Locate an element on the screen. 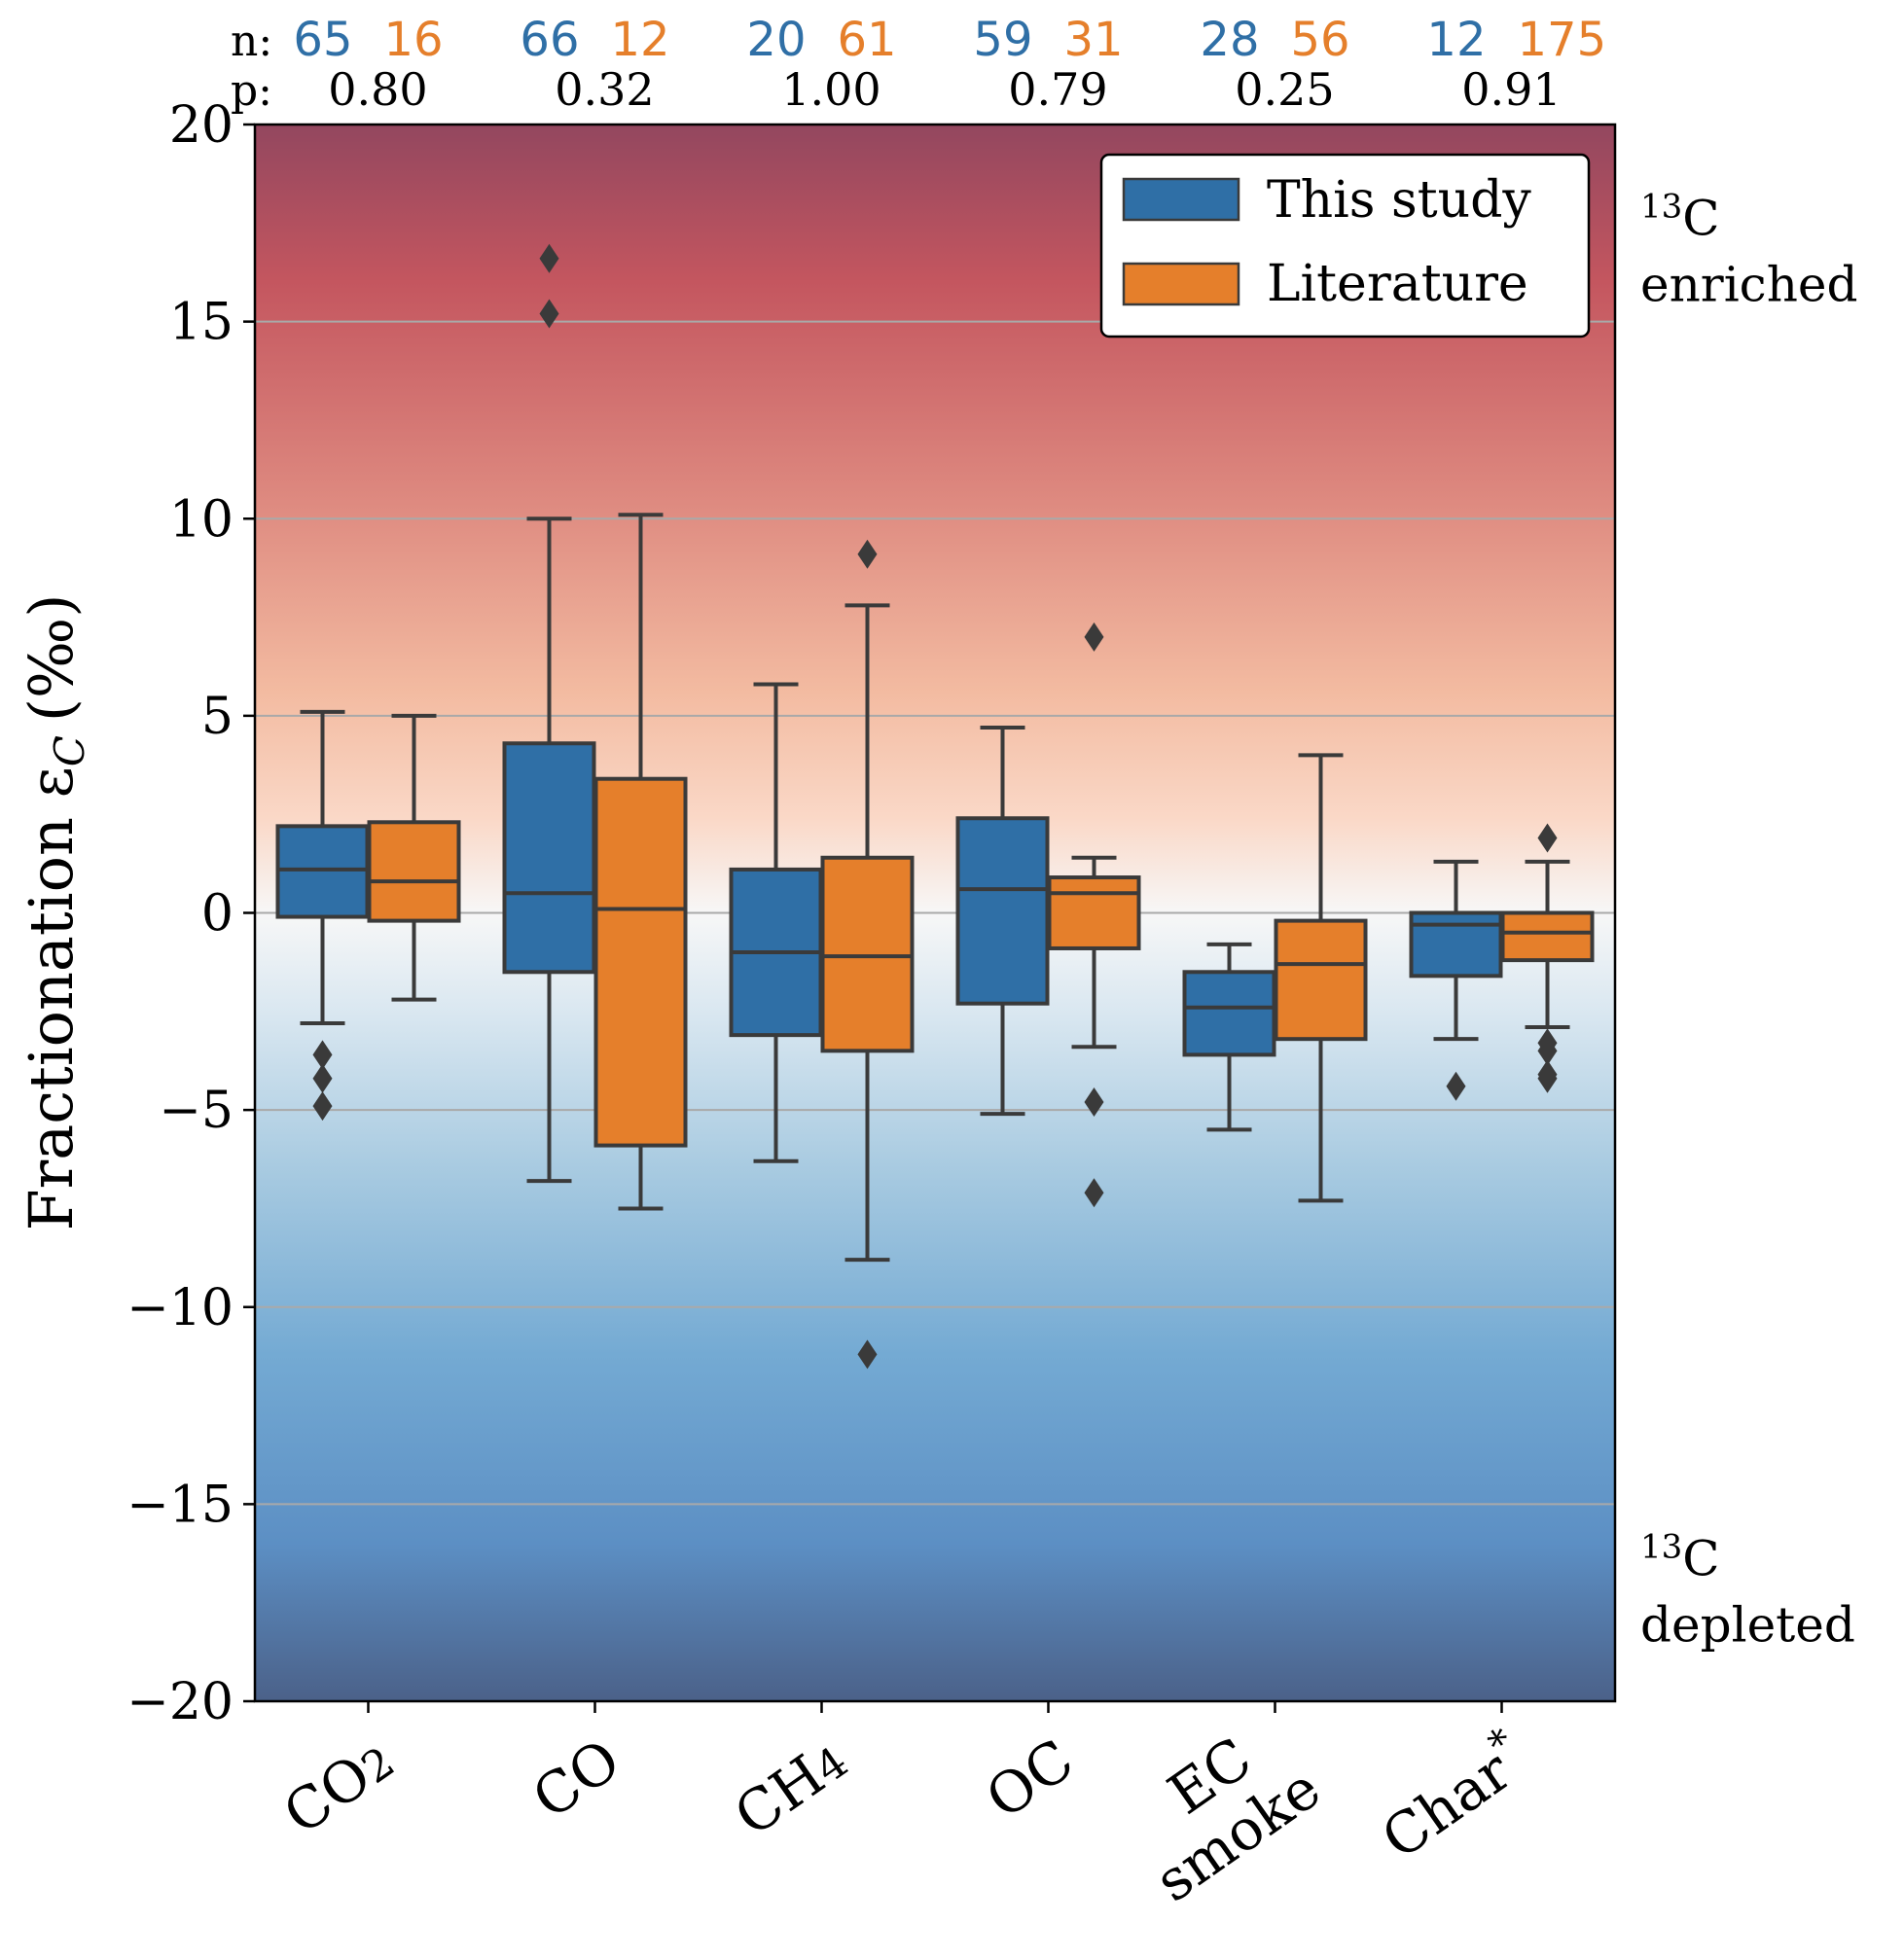 The image size is (1904, 1959). y-tick-label: −20 is located at coordinates (180, 1702).